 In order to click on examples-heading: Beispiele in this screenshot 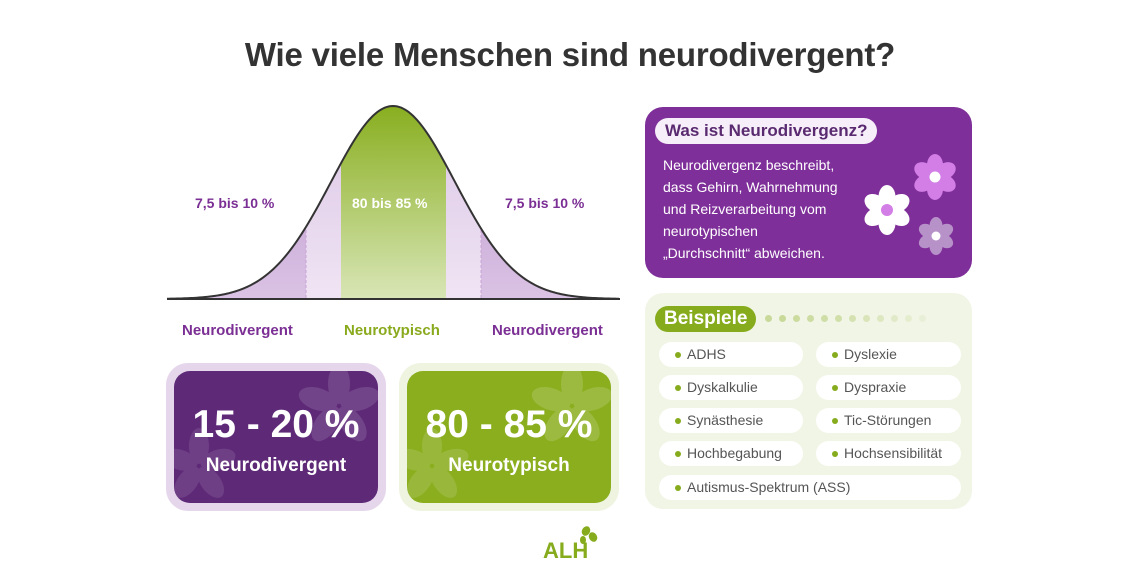, I will do `click(706, 319)`.